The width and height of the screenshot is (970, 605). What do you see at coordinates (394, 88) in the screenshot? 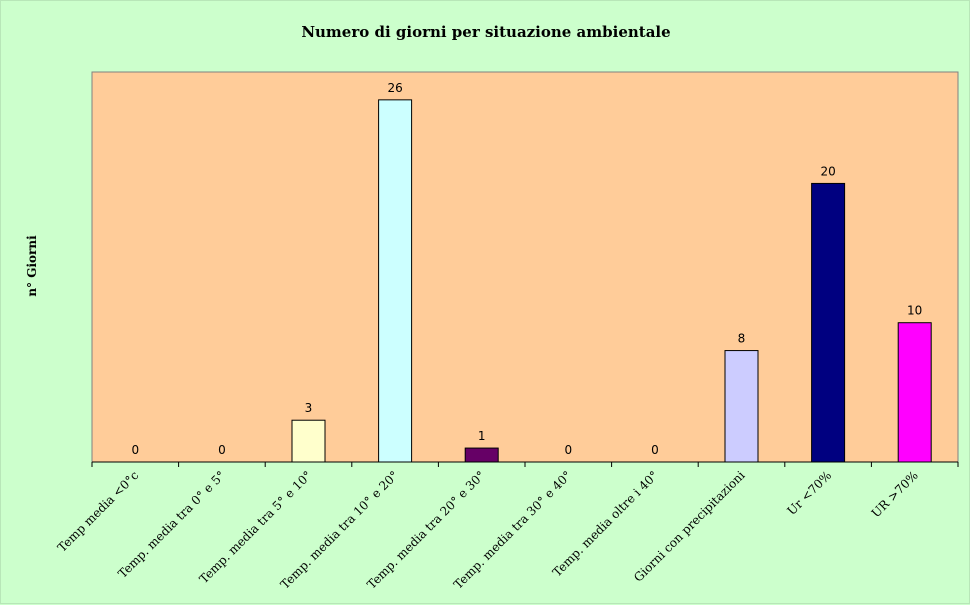
I see `data-label: 26` at bounding box center [394, 88].